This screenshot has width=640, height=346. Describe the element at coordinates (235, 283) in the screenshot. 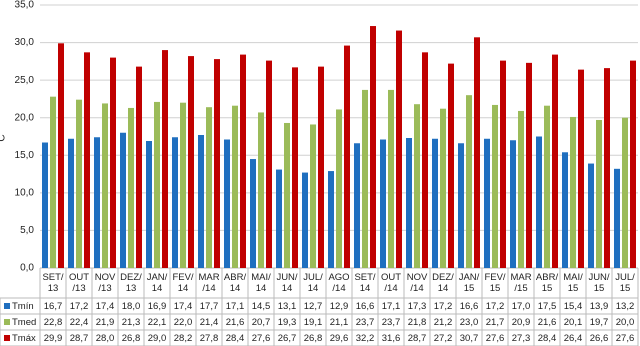

I see `x-tick-label: ABR/ 14` at that location.